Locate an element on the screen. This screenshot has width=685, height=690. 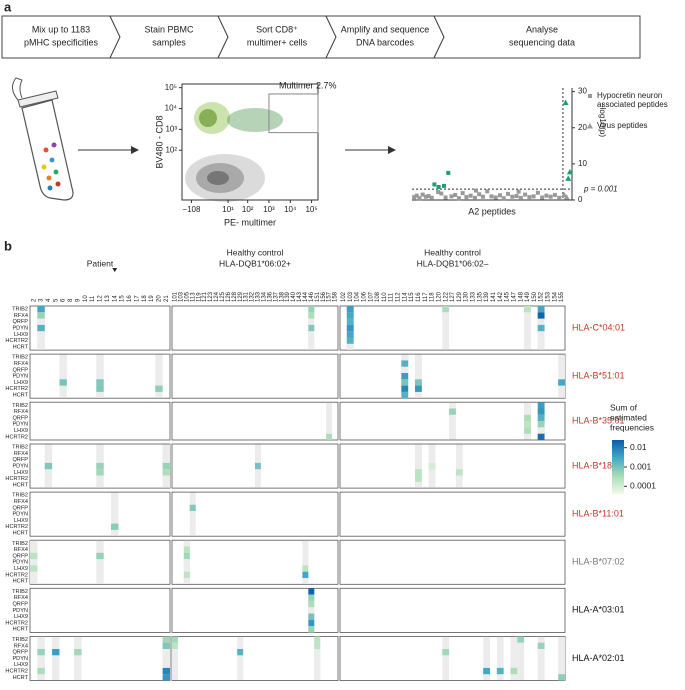
column-label: 119 is located at coordinates (199, 297).